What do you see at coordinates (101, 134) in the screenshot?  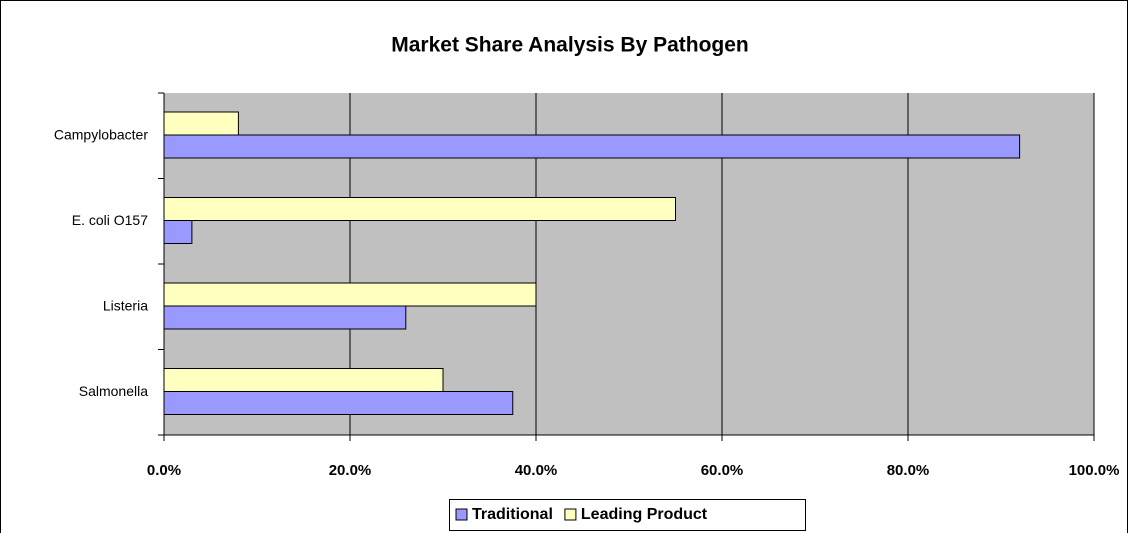 I see `y-tick-label: Campylobacter` at bounding box center [101, 134].